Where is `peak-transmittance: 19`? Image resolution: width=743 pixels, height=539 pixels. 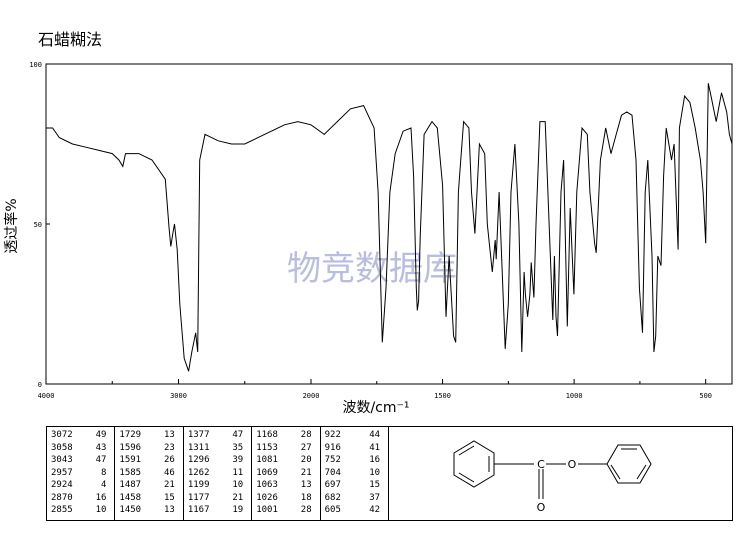 peak-transmittance: 19 is located at coordinates (238, 510).